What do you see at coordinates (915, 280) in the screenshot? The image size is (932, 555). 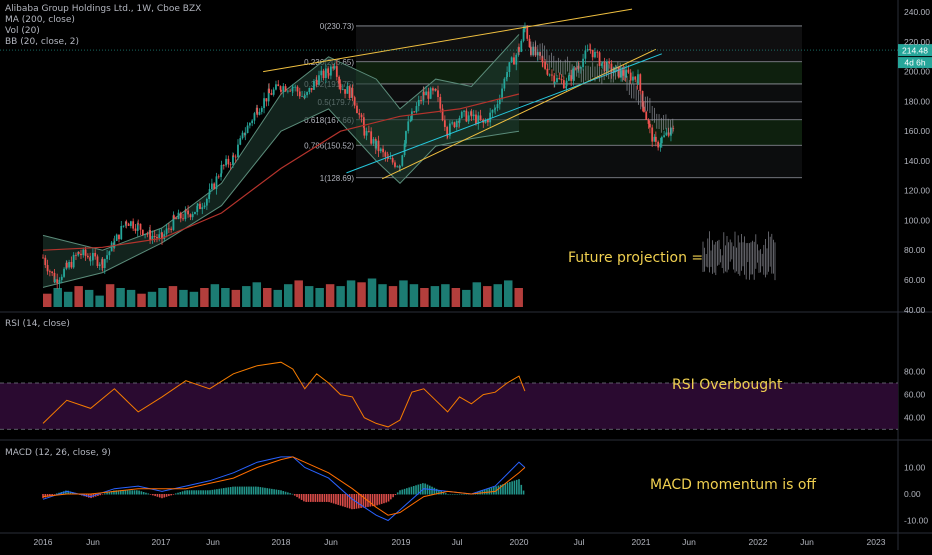 I see `price-axis-tick: 60.00` at bounding box center [915, 280].